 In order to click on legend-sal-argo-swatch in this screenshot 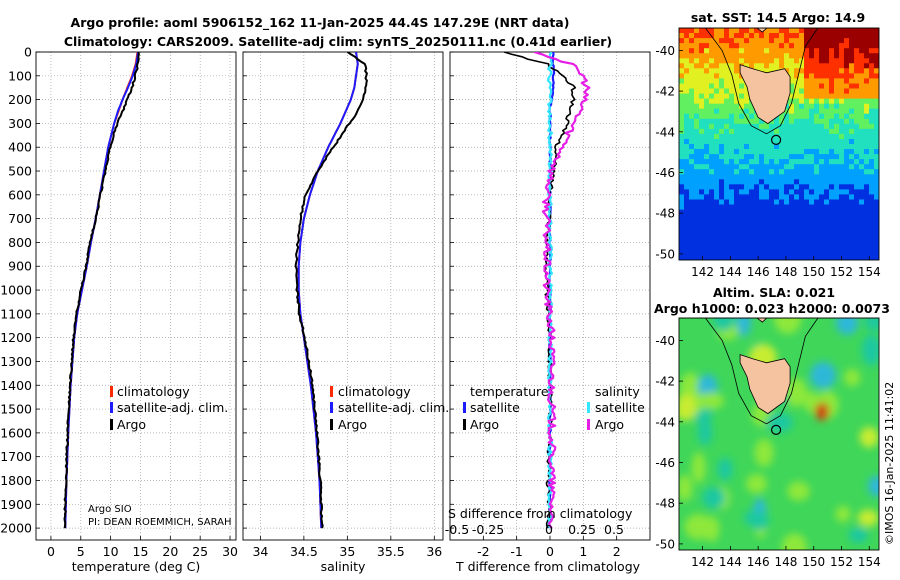, I will do `click(588, 424)`.